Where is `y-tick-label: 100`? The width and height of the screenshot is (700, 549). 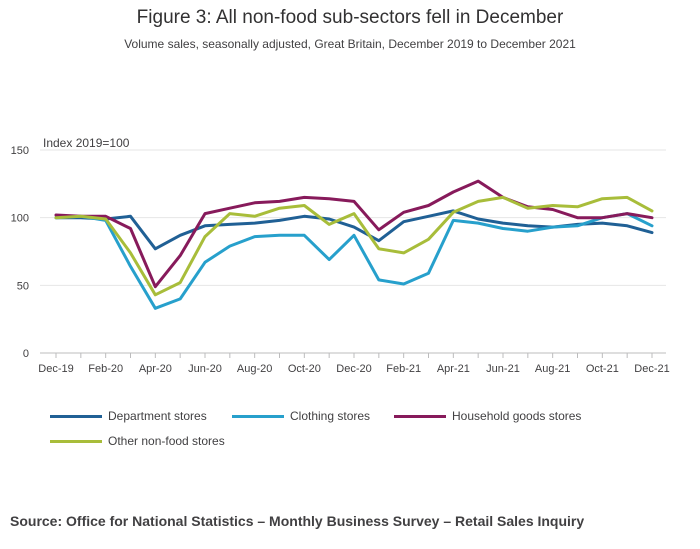
y-tick-label: 100 is located at coordinates (20, 219).